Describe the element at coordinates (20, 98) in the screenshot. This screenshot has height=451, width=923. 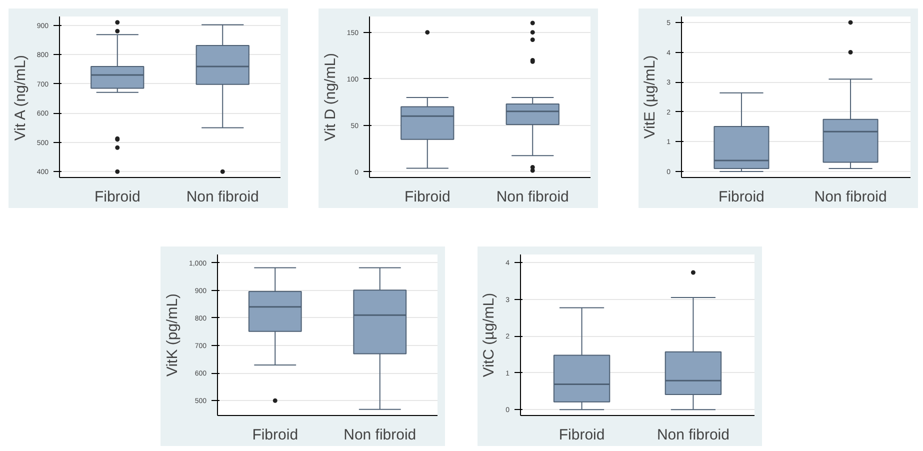
I see `y-axis-title: Vit A (ng/mL)` at that location.